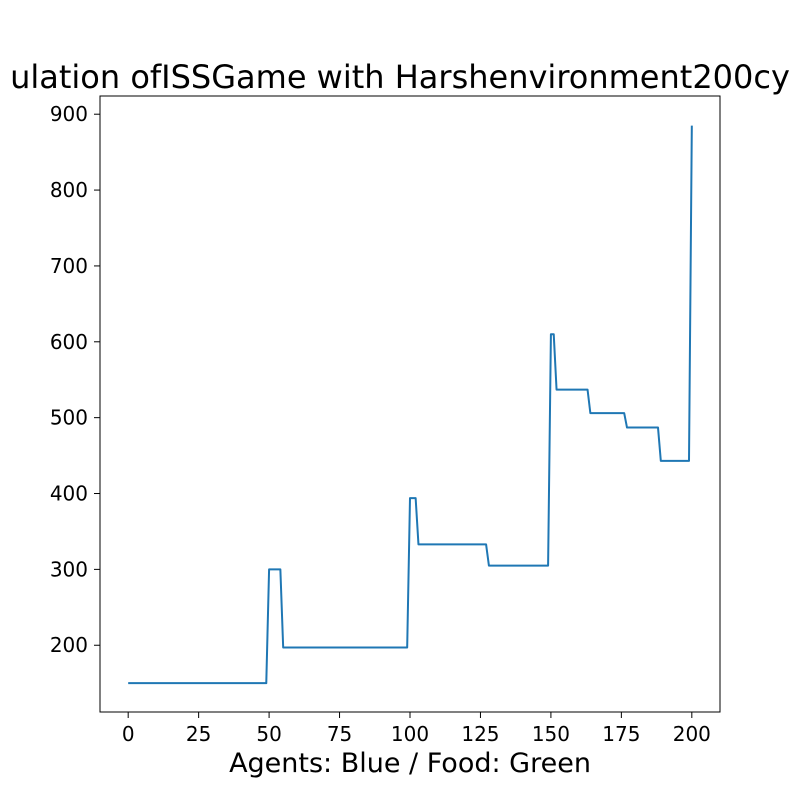  What do you see at coordinates (692, 734) in the screenshot?
I see `x-tick-label: 200` at bounding box center [692, 734].